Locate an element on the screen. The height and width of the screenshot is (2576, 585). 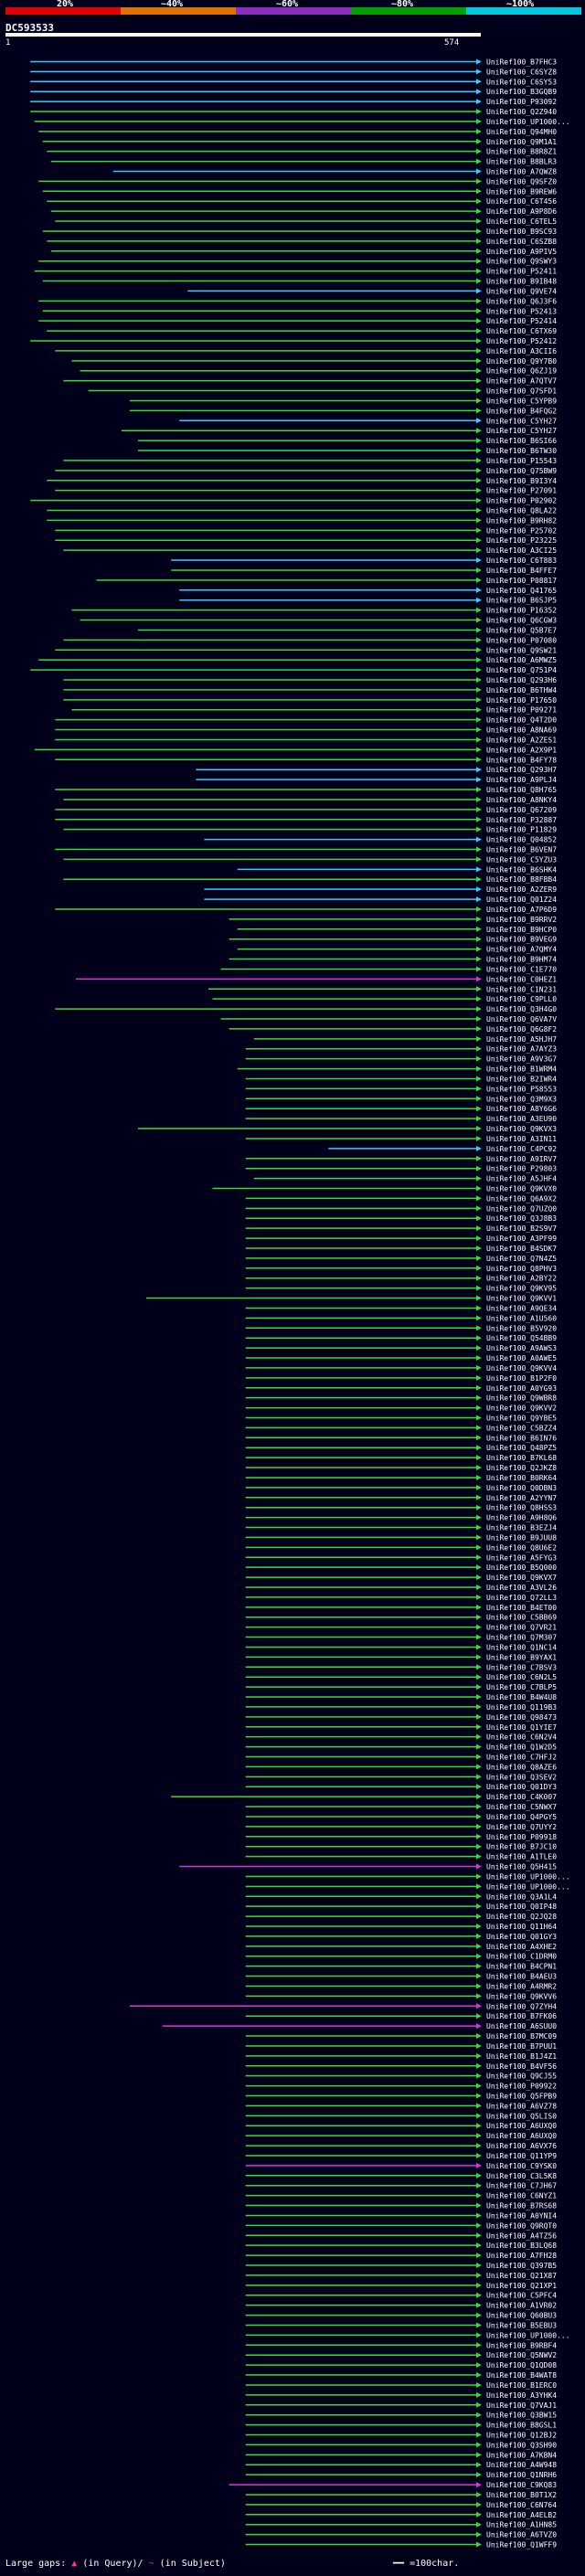
hit-label: UniRef100_B6IN76 is located at coordinates (521, 1438).